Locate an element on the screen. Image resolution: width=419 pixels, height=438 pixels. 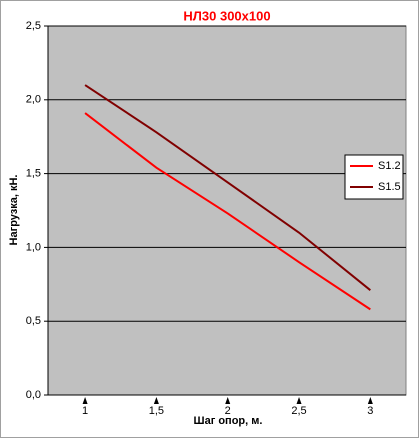
y-tick-label: 0,0 is located at coordinates (33, 395).